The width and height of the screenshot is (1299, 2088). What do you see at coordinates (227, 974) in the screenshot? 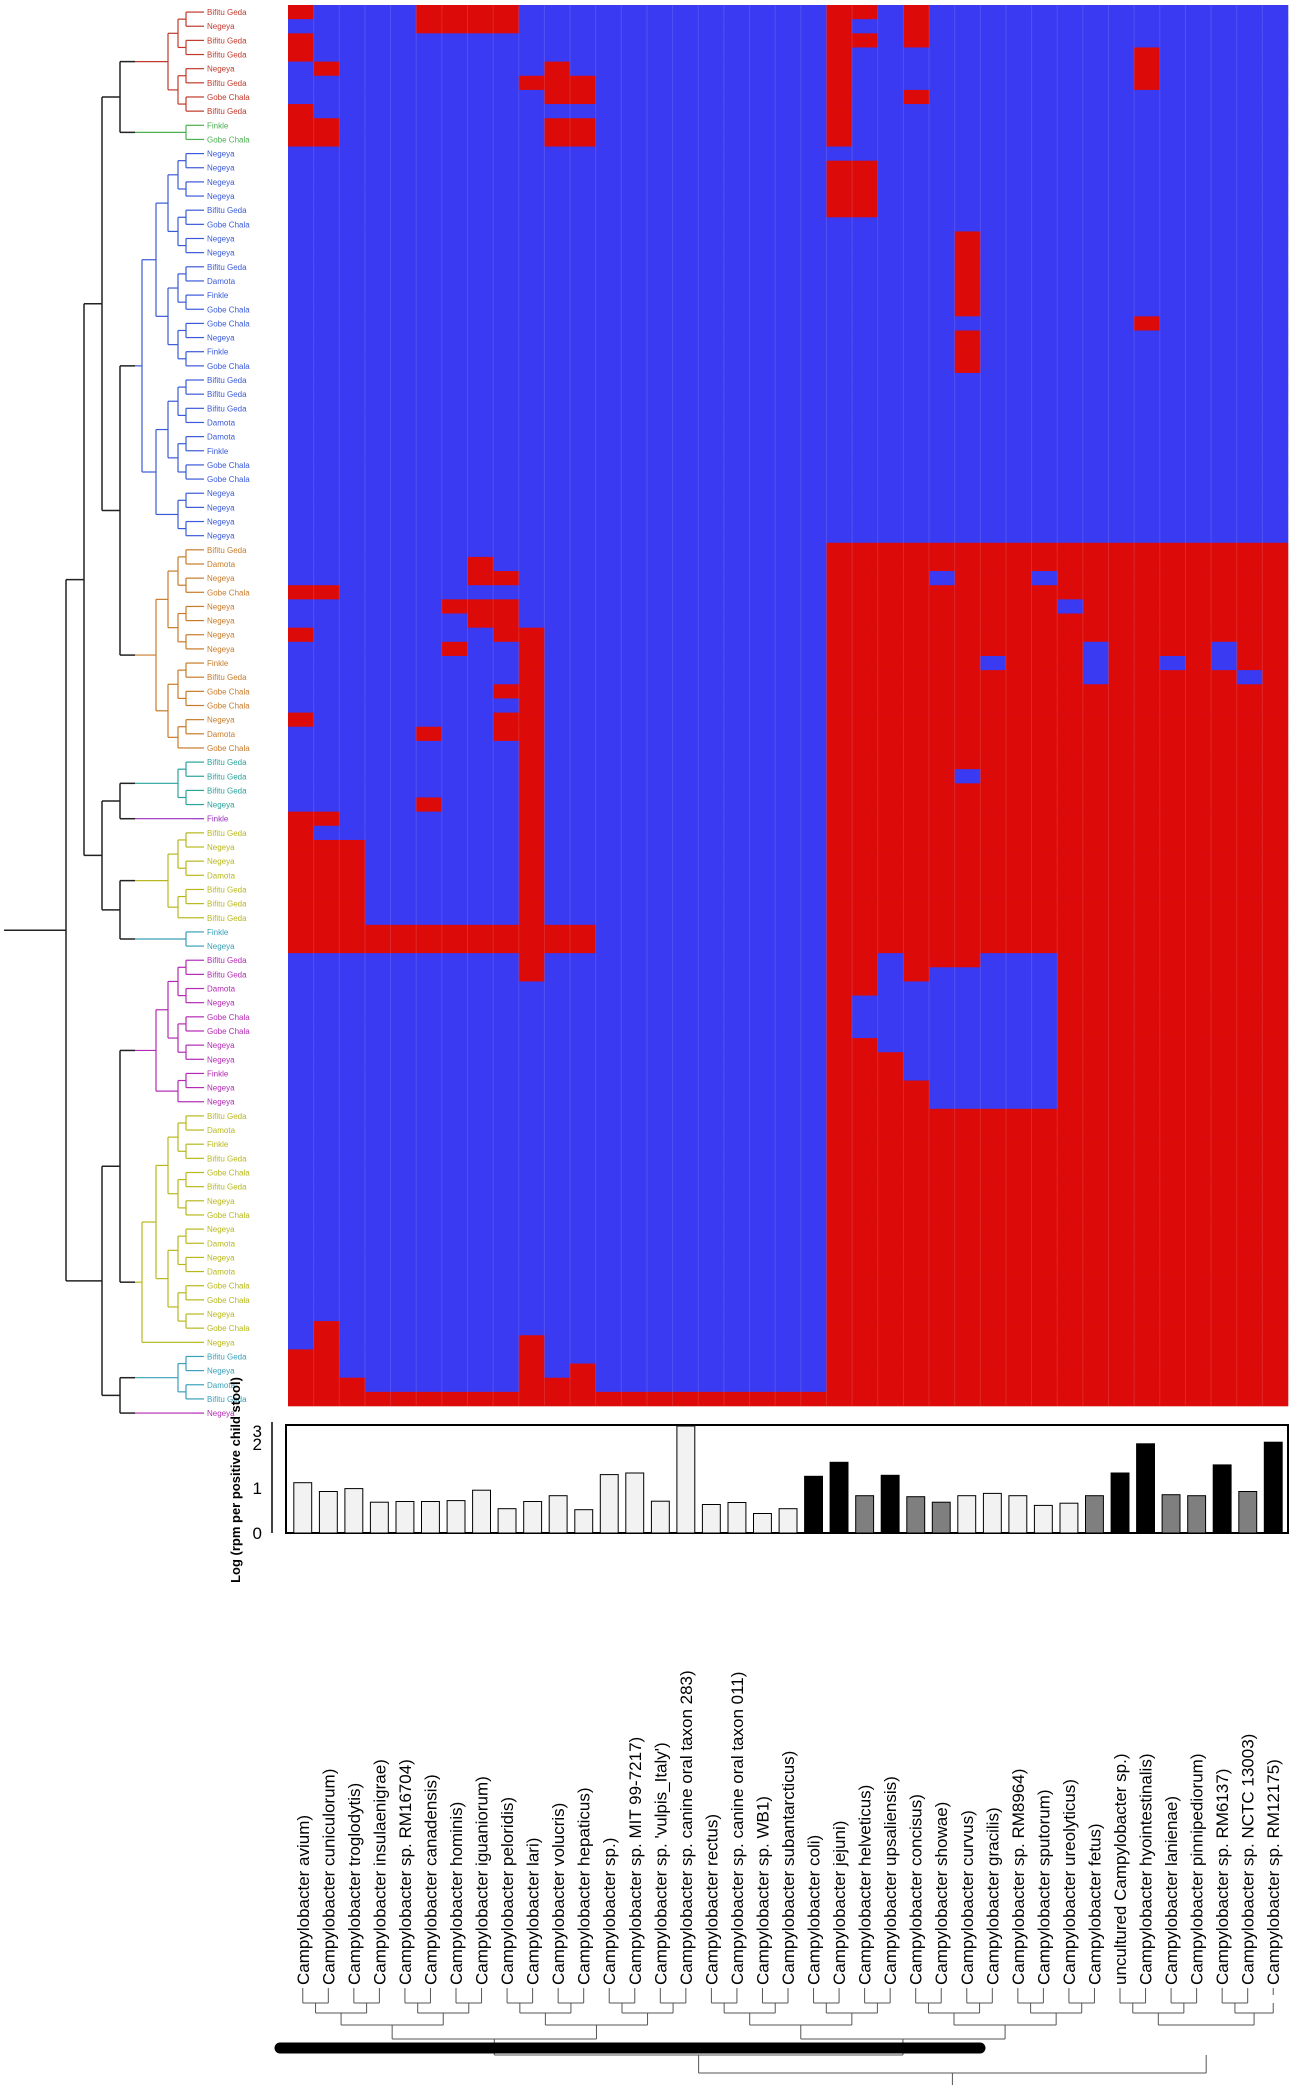
I see `sample-label: Bifitu Geda` at bounding box center [227, 974].